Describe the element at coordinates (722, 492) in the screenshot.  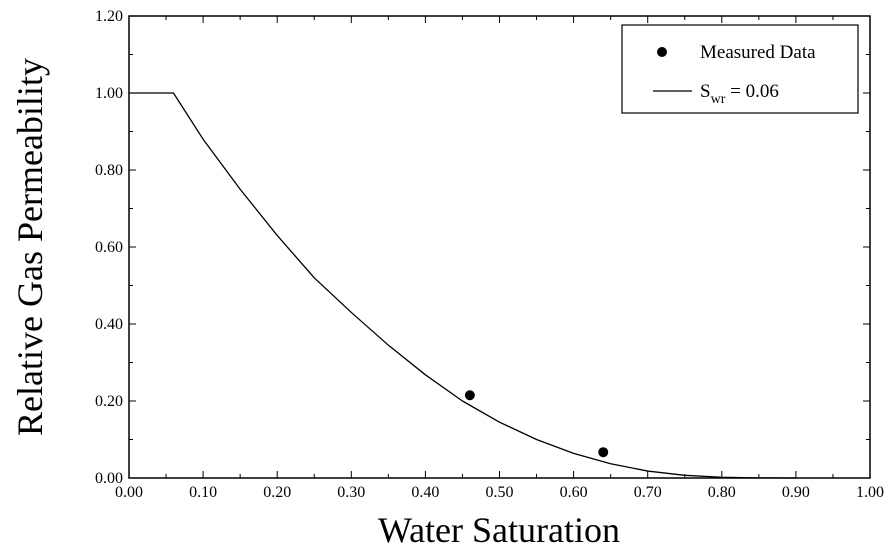
I see `x-tick-label: 0.80` at that location.